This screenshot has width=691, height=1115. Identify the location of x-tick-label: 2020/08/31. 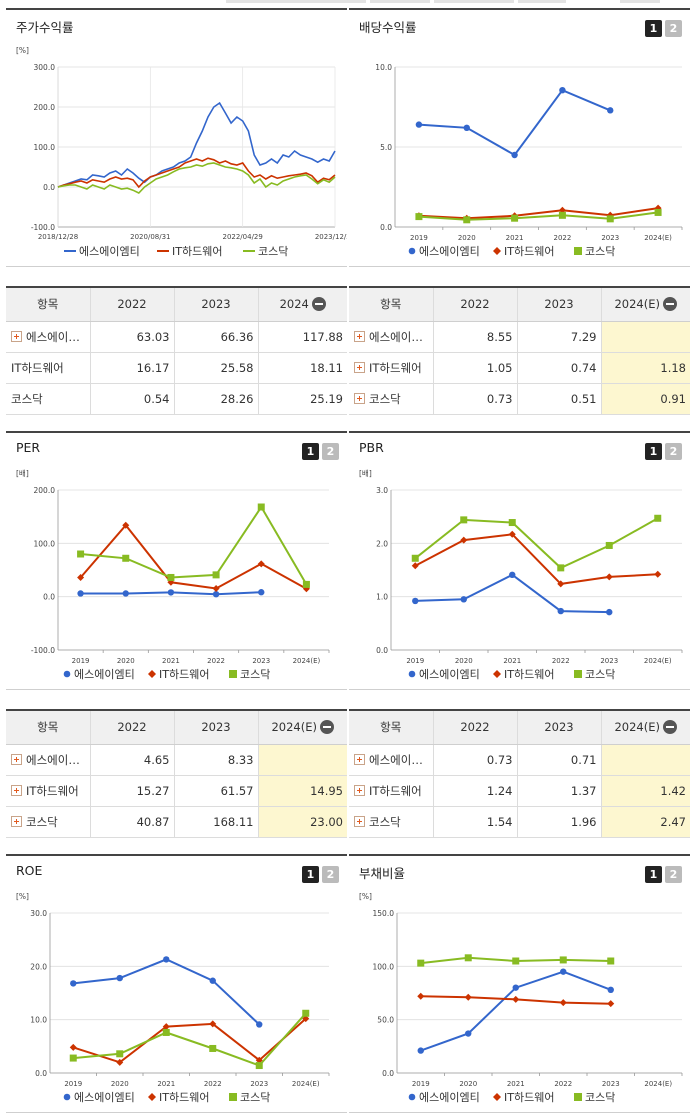
(150, 237).